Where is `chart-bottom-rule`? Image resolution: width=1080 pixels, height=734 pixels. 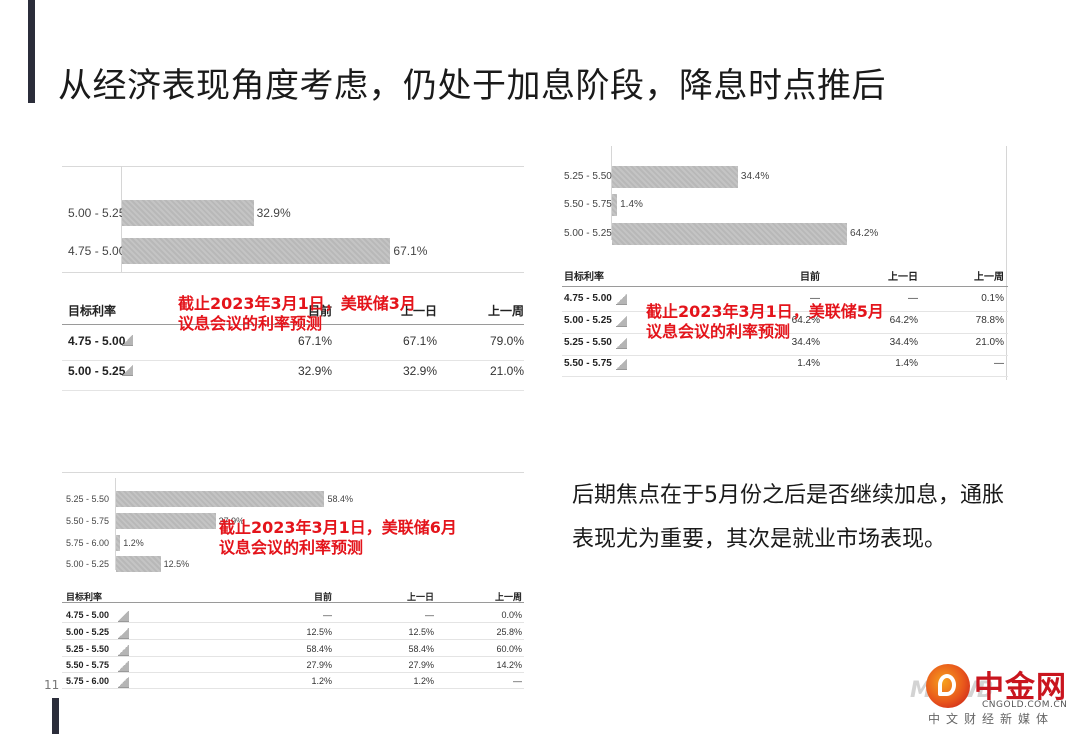
chart-bottom-rule is located at coordinates (293, 272).